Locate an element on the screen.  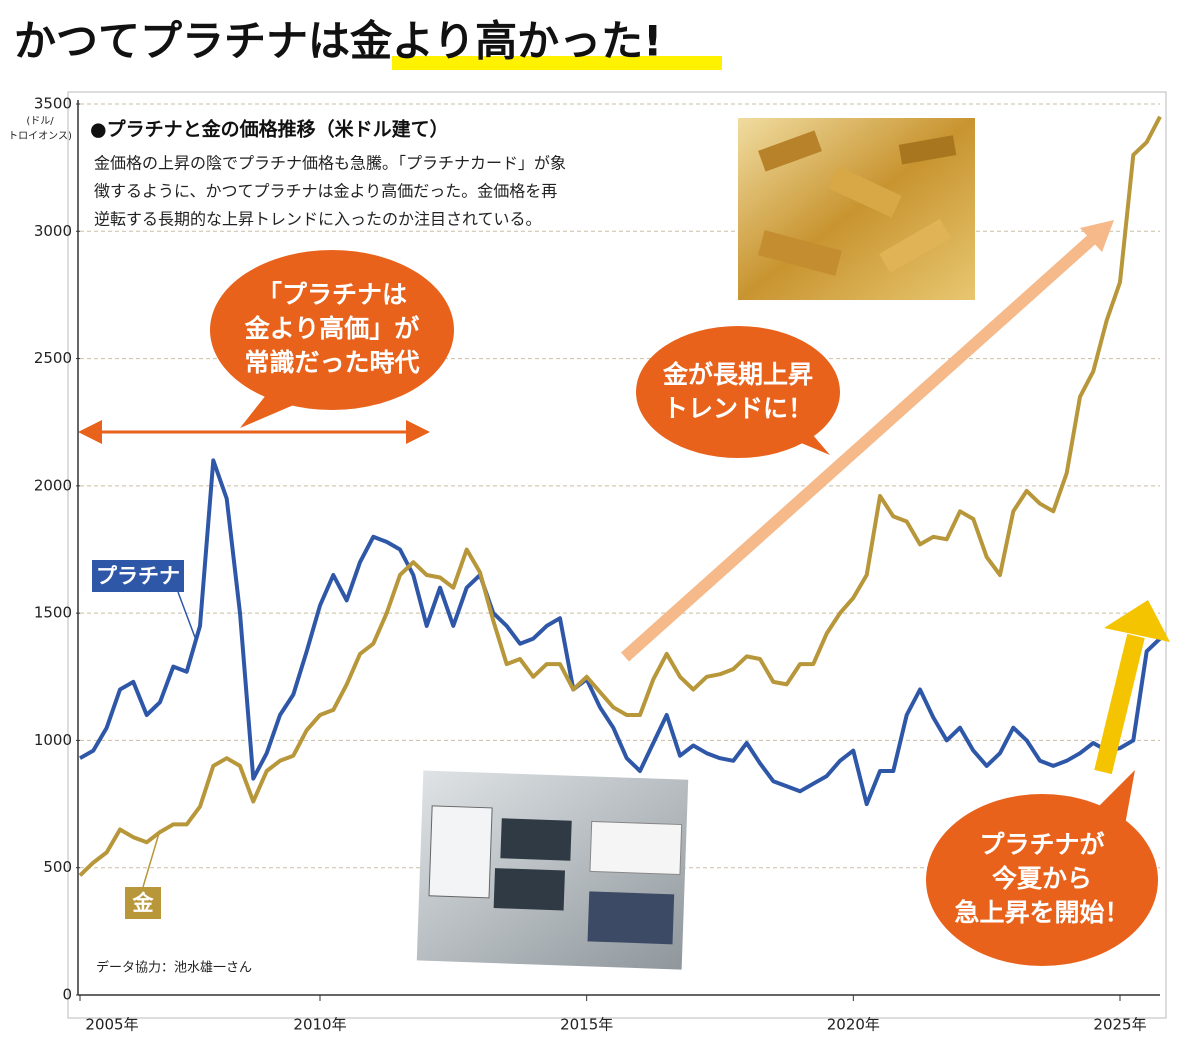
y-tick-label: 1000 is located at coordinates (53, 740).